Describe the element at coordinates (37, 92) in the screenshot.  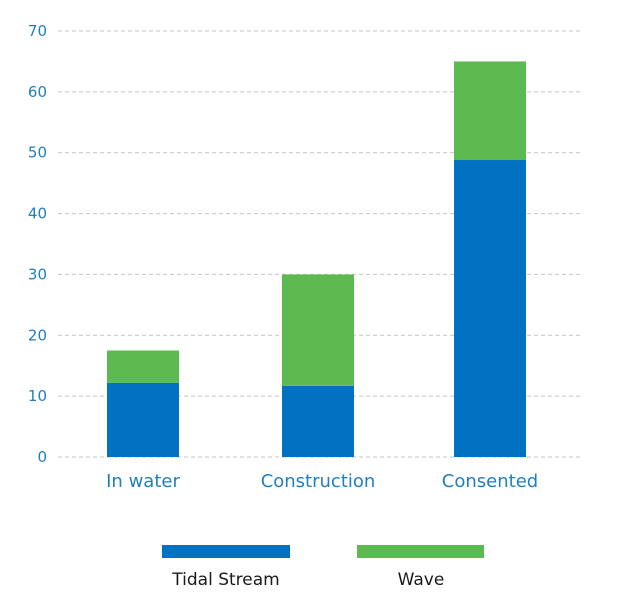
I see `y-tick-label-60: 60` at that location.